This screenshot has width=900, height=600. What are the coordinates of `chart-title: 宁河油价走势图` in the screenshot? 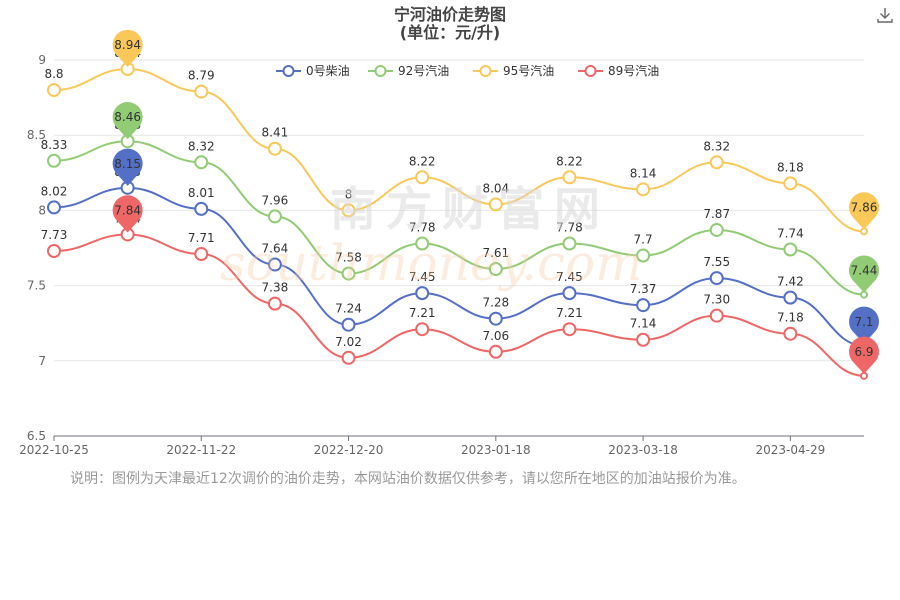 It's located at (449, 14).